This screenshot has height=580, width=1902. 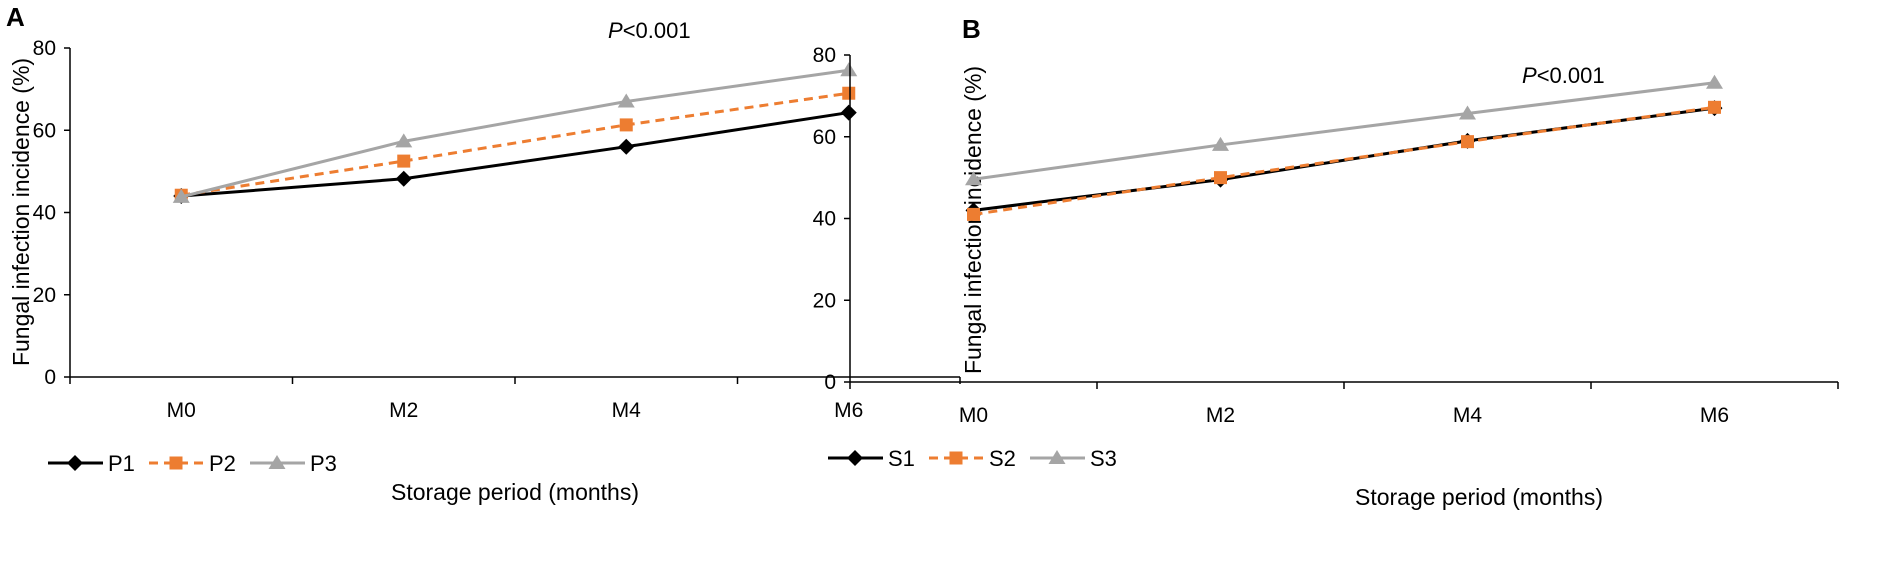 I want to click on legend-a: P1 P2 P3, so click(x=192, y=463).